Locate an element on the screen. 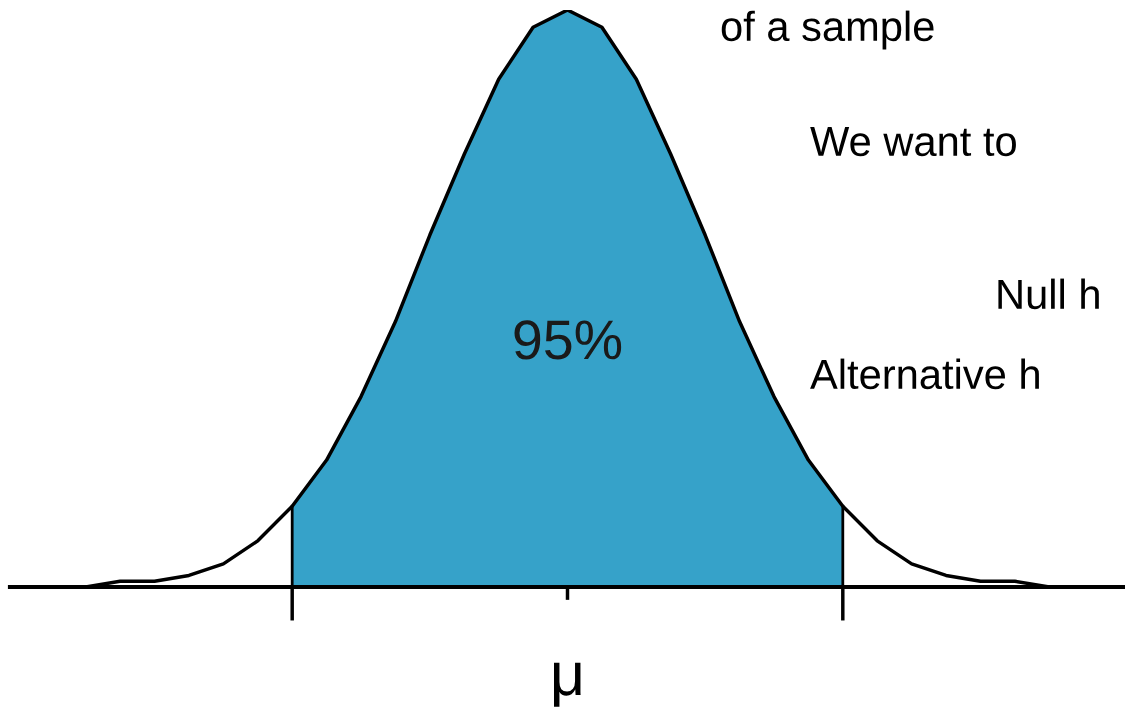 The image size is (1125, 722). annotation: We want to is located at coordinates (913, 142).